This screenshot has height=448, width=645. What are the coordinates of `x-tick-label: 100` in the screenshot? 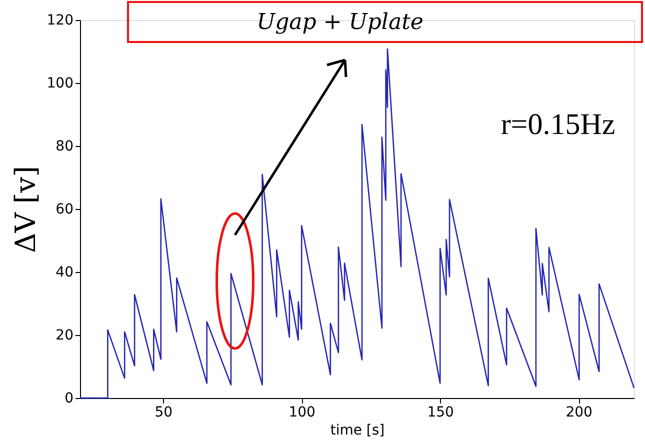 It's located at (302, 412).